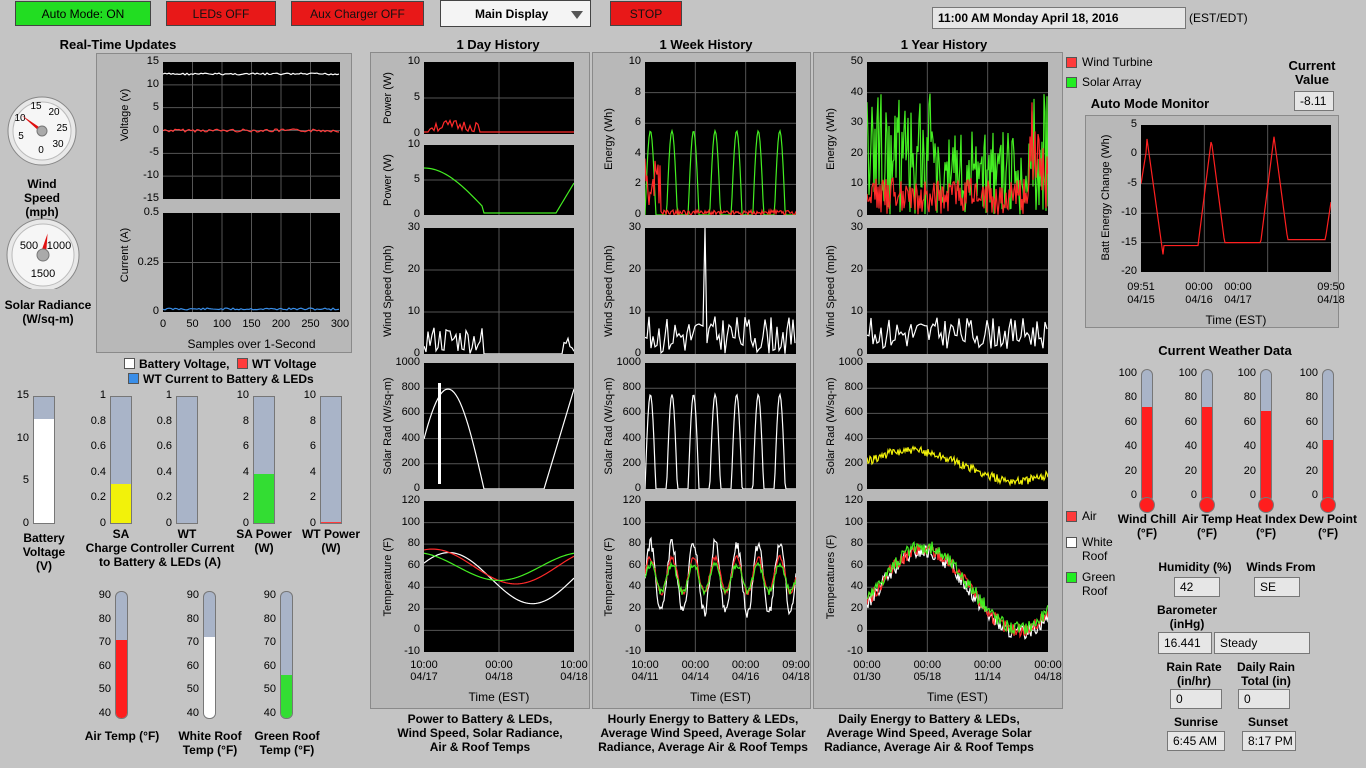 The width and height of the screenshot is (1366, 768). Describe the element at coordinates (577, 15) in the screenshot. I see `chevron-down-icon` at that location.